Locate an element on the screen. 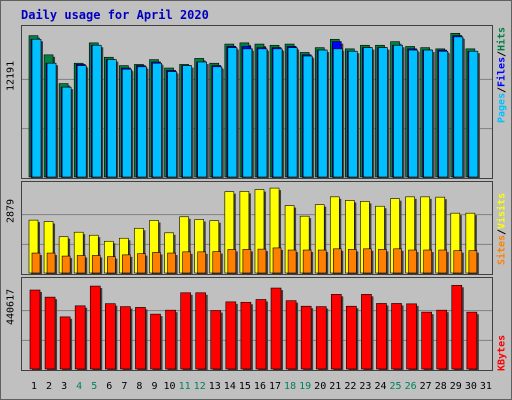 This screenshot has height=400, width=512. x-tick-label: 27 is located at coordinates (425, 386).